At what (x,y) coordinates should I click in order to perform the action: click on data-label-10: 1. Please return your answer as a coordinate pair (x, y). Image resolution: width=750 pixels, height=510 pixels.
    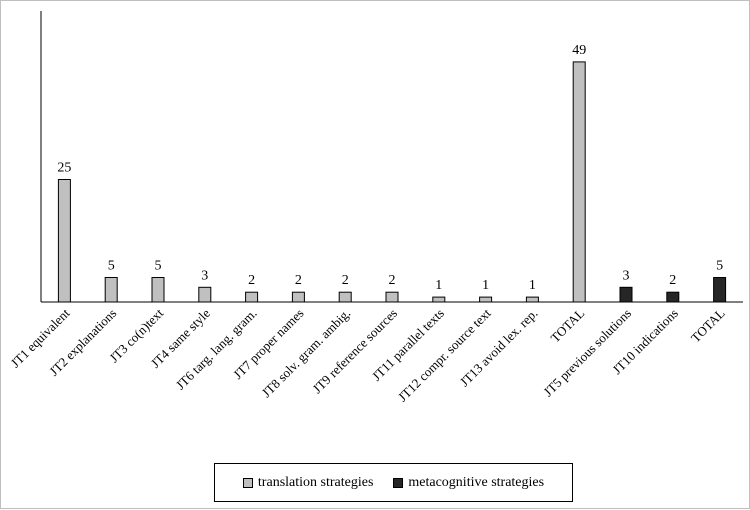
    Looking at the image, I should click on (532, 285).